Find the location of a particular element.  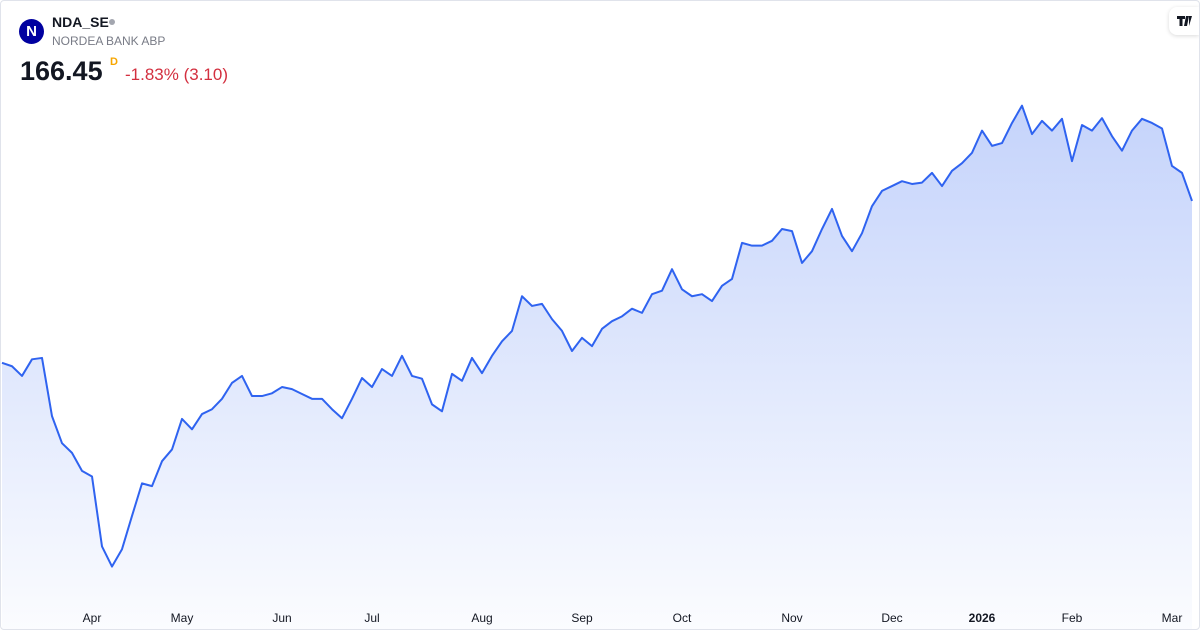

x-tick-label: Jun is located at coordinates (281, 618).